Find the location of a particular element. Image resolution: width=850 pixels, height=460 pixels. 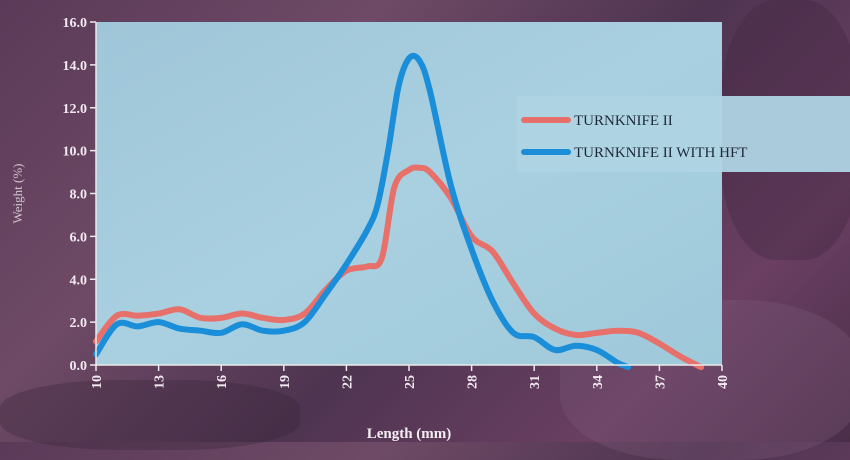

background-blob is located at coordinates (150, 415).